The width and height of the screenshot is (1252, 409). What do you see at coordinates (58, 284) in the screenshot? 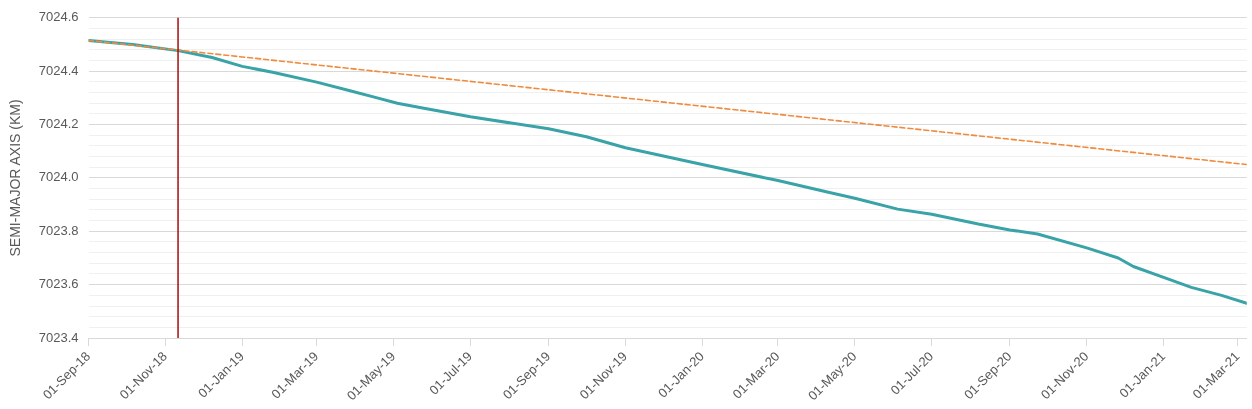
I see `y-tick-label: 7023.6` at bounding box center [58, 284].